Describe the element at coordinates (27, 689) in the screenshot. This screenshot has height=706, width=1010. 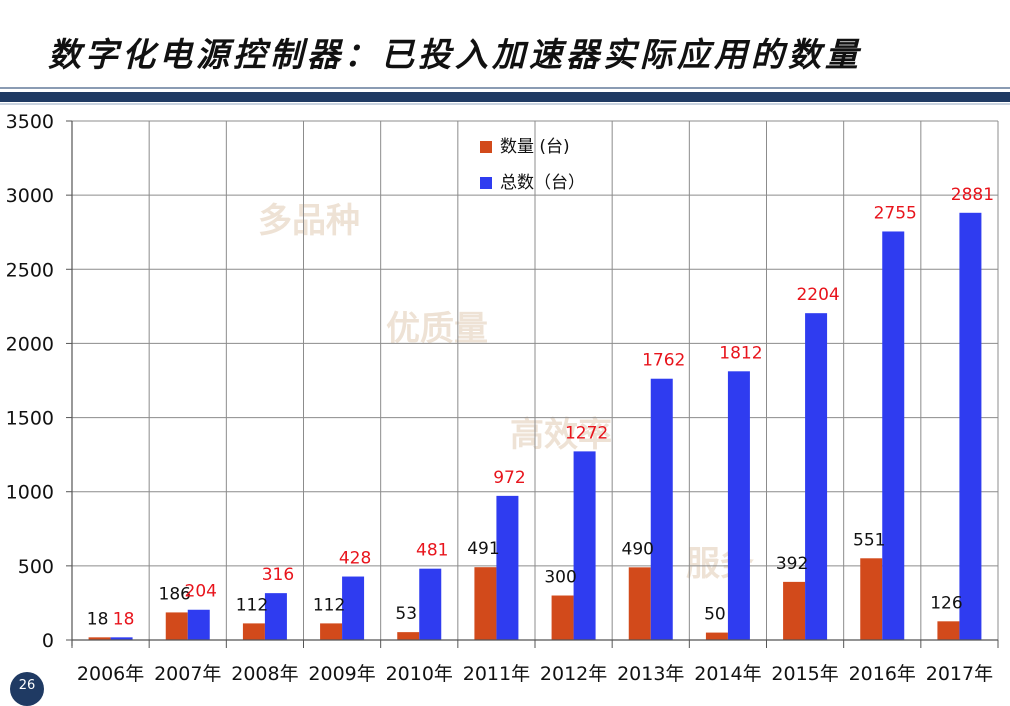
I see `page-number-badge: 26` at that location.